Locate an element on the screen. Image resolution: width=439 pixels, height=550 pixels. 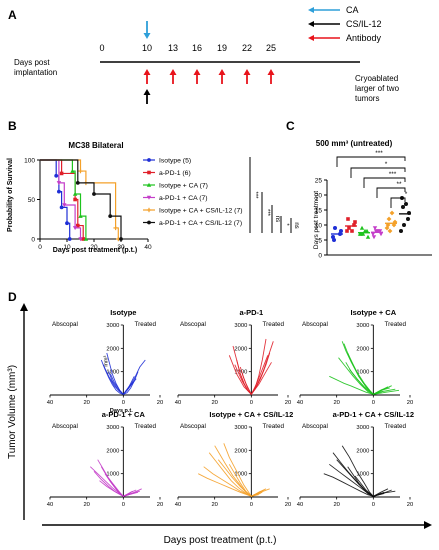
survival-xtick-label: 0 is located at coordinates (40, 247).